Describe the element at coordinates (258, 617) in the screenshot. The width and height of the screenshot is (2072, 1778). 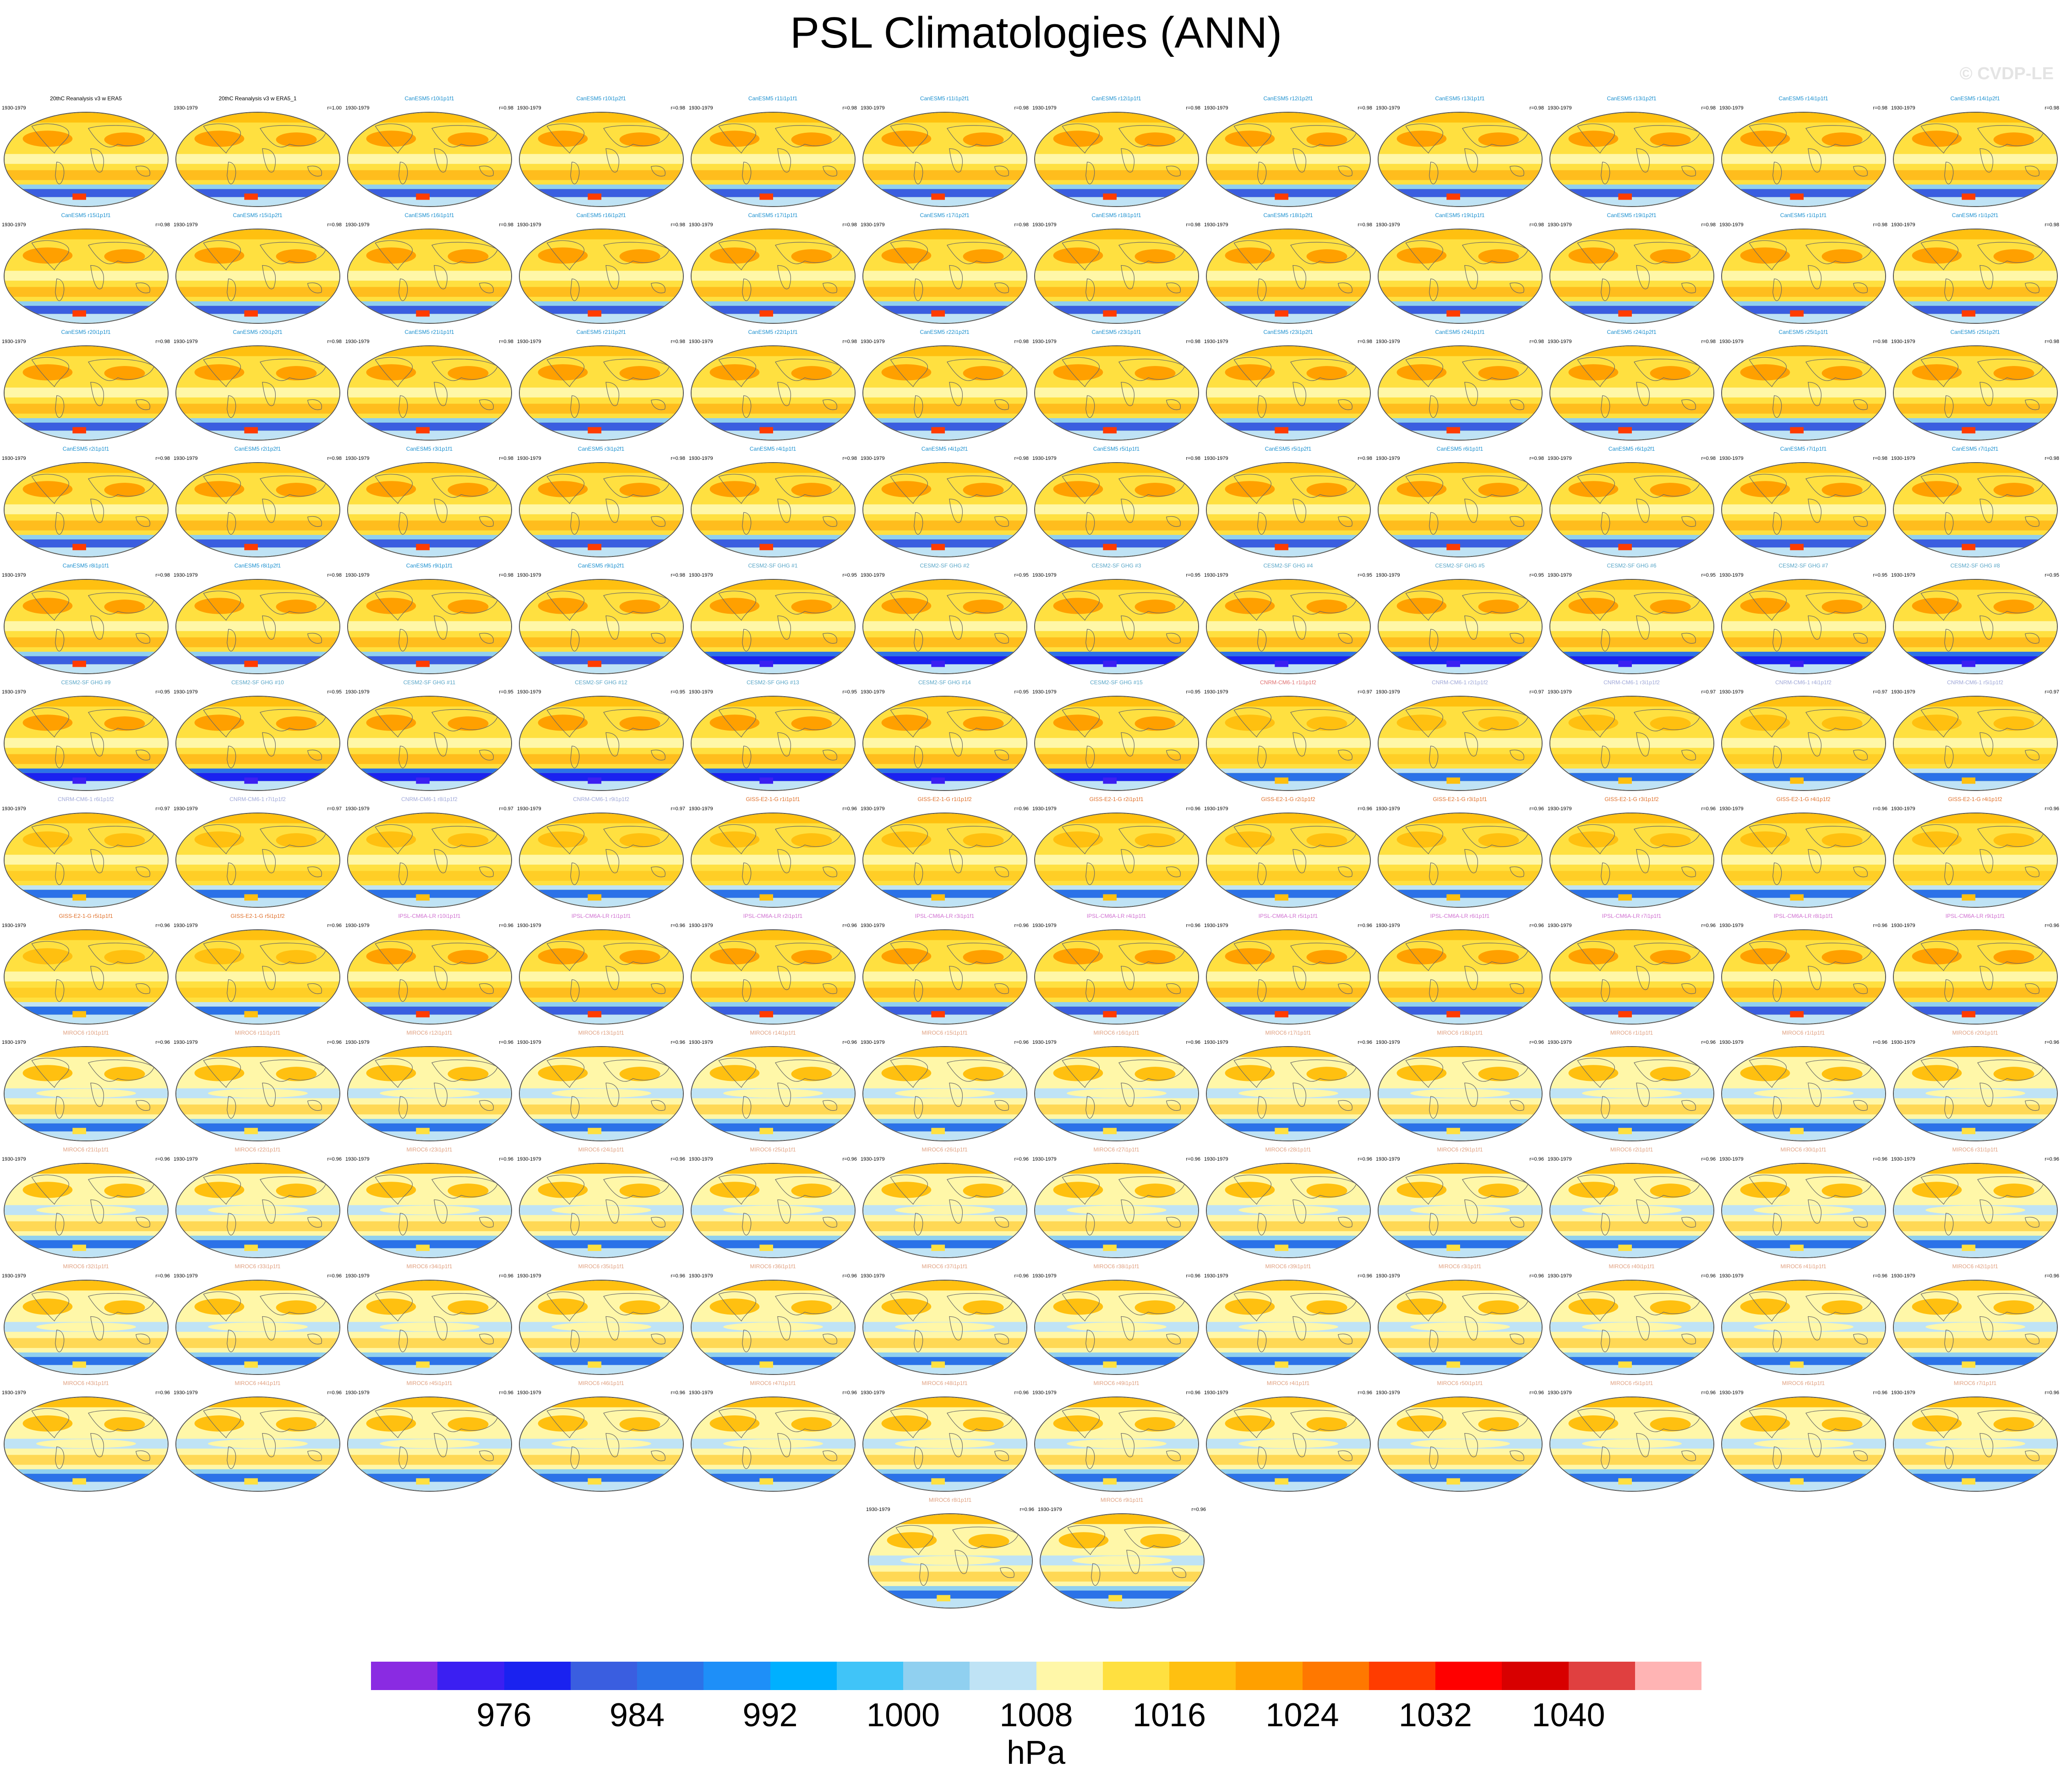
I see `map-panel: CanESM5 r8i1p2f1 1930-1979 r=0.98` at that location.